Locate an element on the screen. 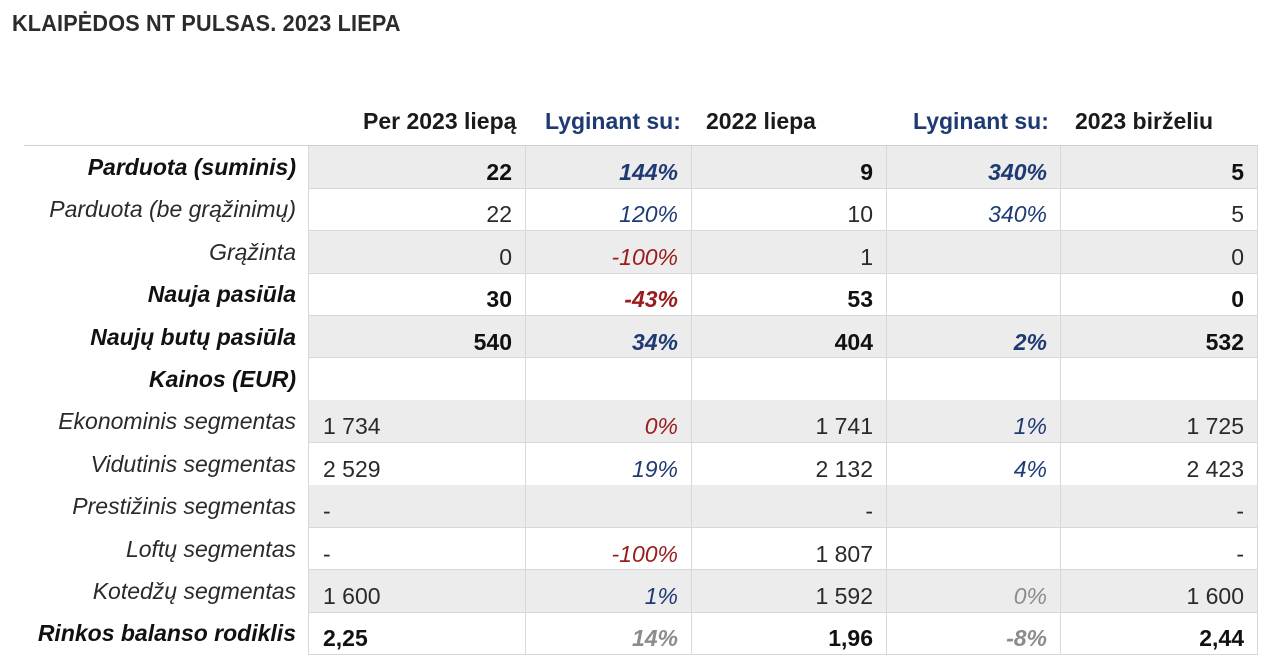 The image size is (1270, 671). table-cell-r8-c2: - is located at coordinates (789, 507).